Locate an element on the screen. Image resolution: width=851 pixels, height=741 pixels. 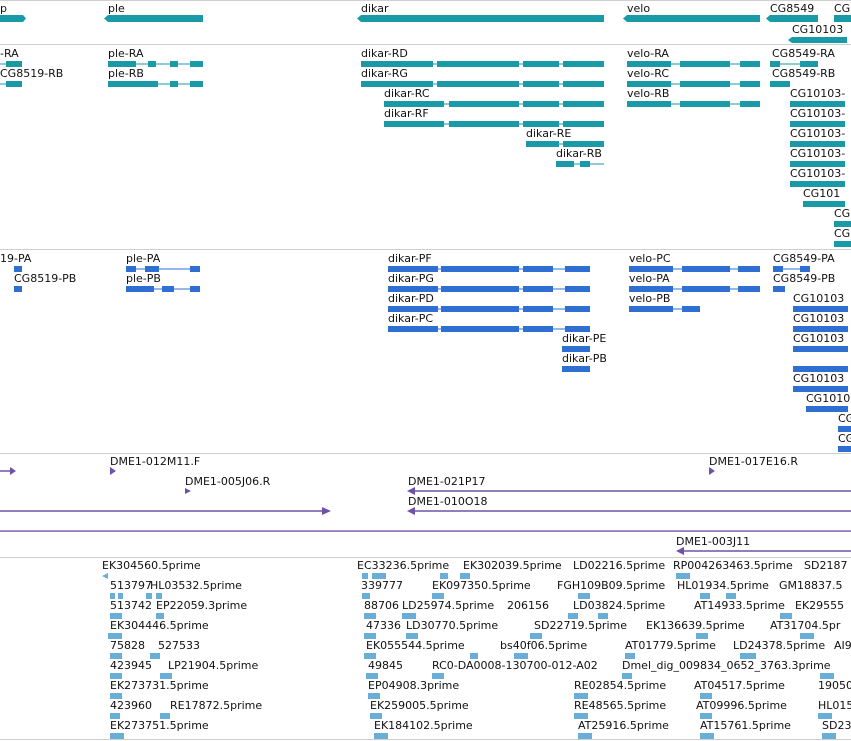
protein-label: ple-PA is located at coordinates (143, 258).